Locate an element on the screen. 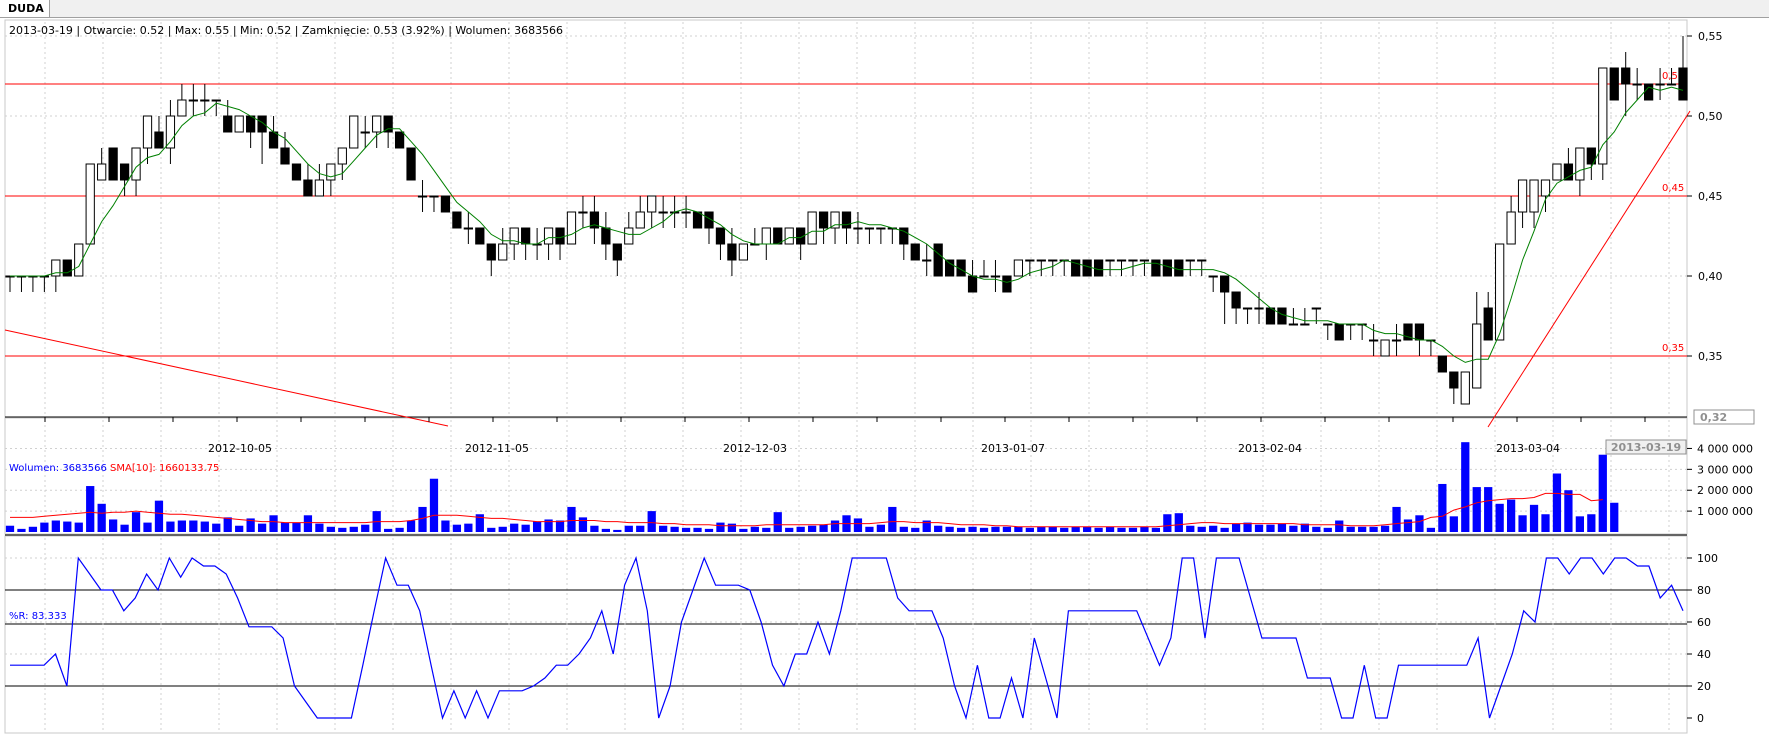 This screenshot has width=1769, height=735. volume-legend: Wolumen: 3683566 SMA[10]: 1660133.75 is located at coordinates (114, 468).